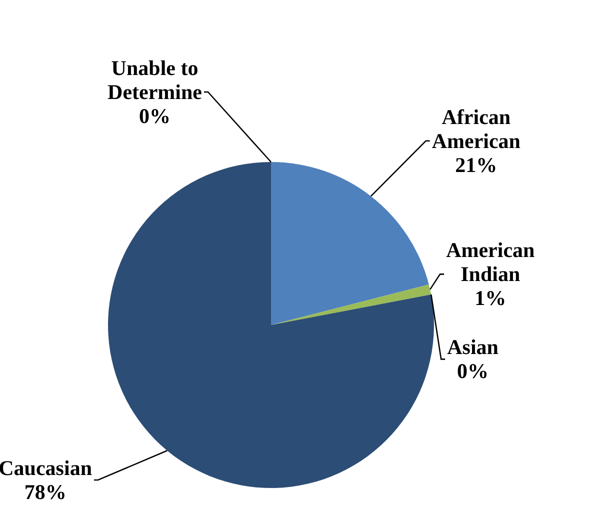 Image resolution: width=615 pixels, height=520 pixels. Describe the element at coordinates (476, 164) in the screenshot. I see `data-label: 21%` at that location.